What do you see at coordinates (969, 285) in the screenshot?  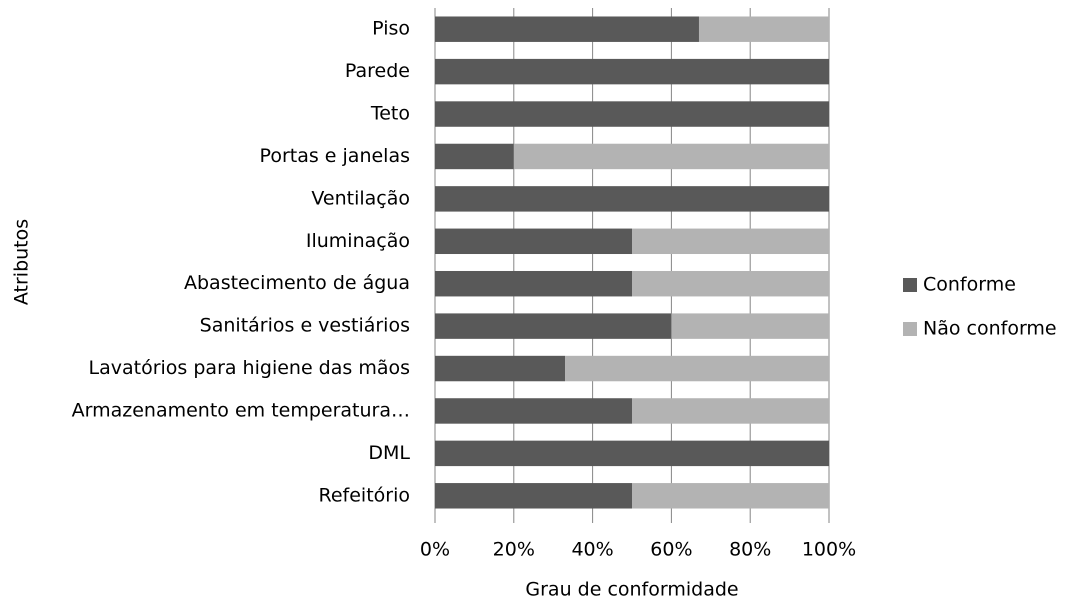 I see `legend-label: Conforme` at bounding box center [969, 285].